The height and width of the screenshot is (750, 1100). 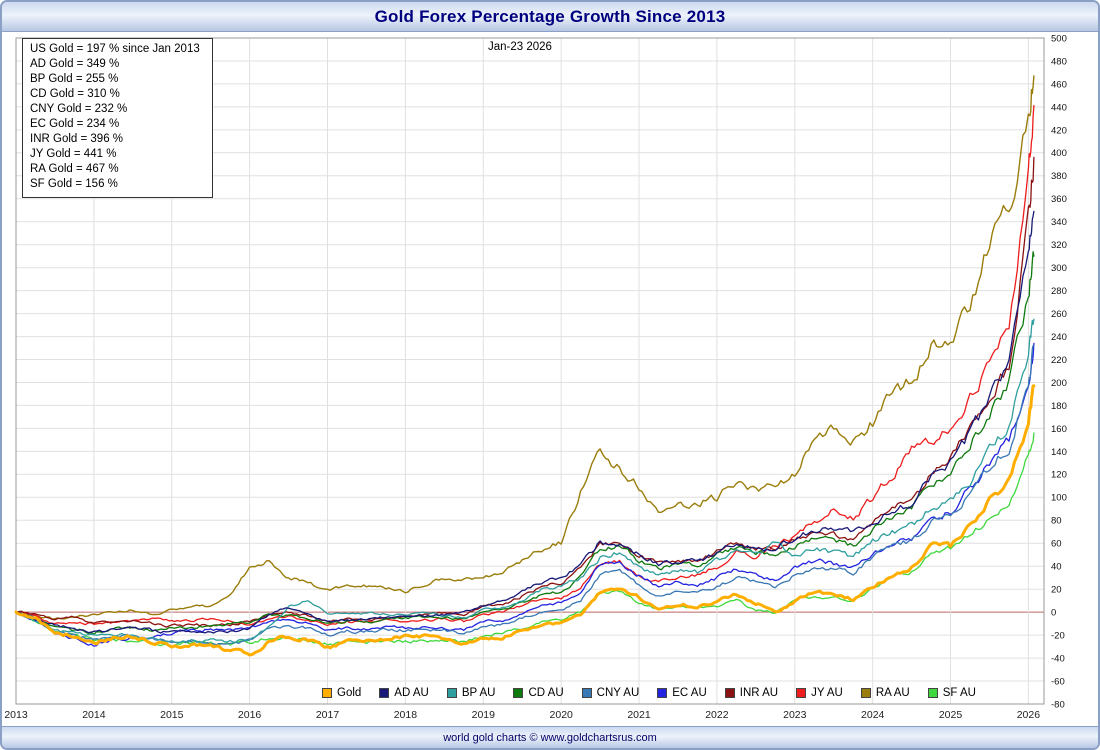 I want to click on legend-item-jy-au: JY AU, so click(x=819, y=693).